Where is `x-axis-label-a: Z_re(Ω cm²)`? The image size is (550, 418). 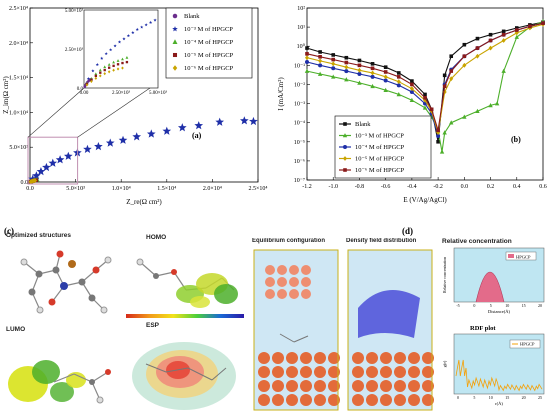
x-axis-label-a: Z_re(Ω cm²) is located at coordinates (144, 202).